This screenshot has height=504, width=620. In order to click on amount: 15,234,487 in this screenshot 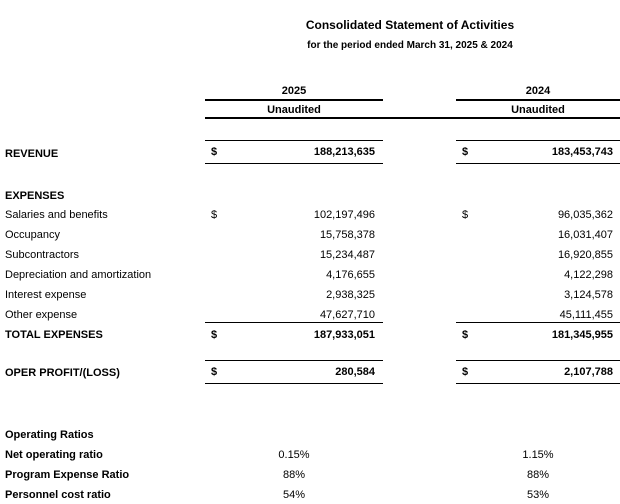, I will do `click(347, 255)`.